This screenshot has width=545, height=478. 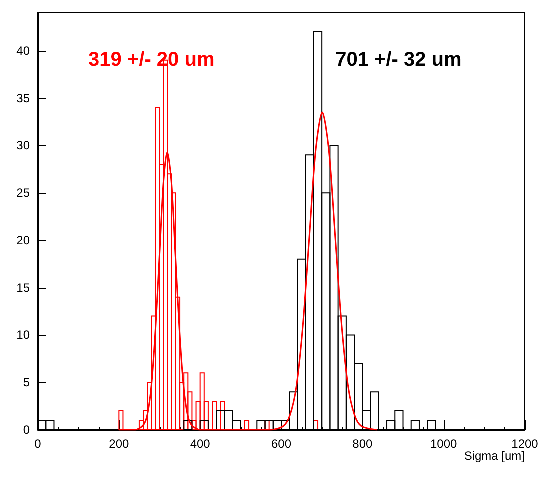 I want to click on x-tick-label: 1200, so click(x=525, y=444).